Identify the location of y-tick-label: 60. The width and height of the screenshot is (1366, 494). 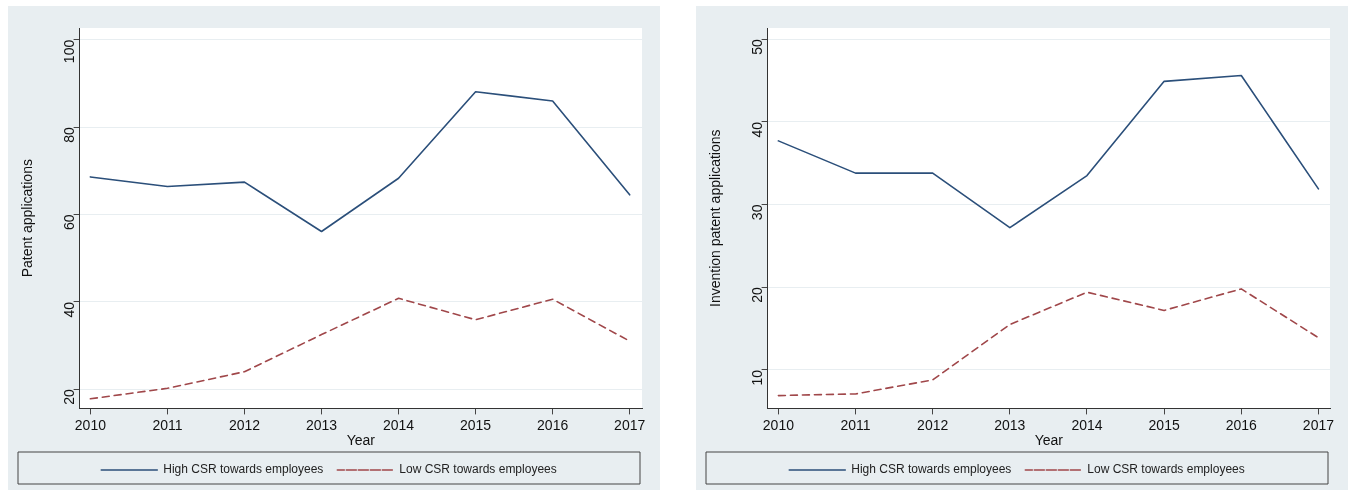
(69, 222).